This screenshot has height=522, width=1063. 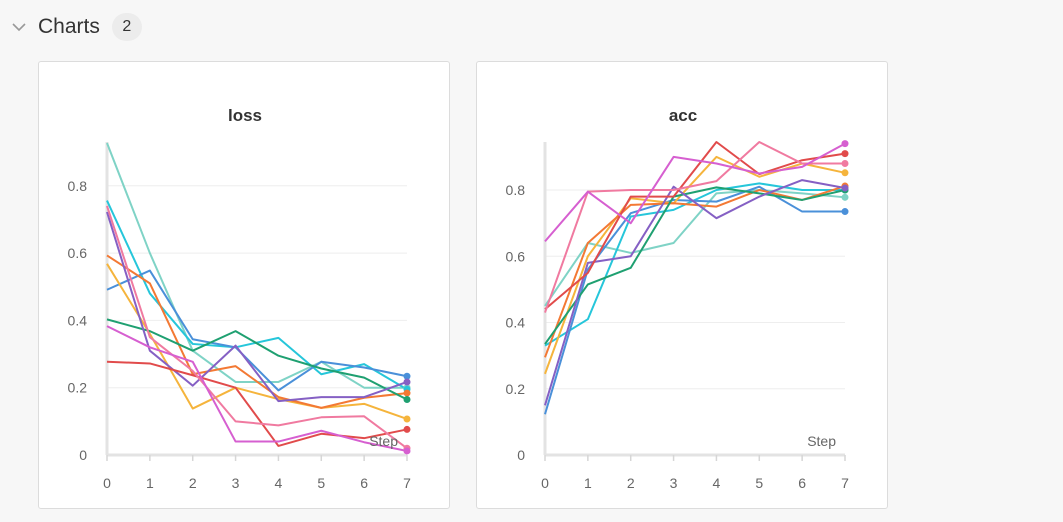 I want to click on section-title: Charts, so click(x=69, y=26).